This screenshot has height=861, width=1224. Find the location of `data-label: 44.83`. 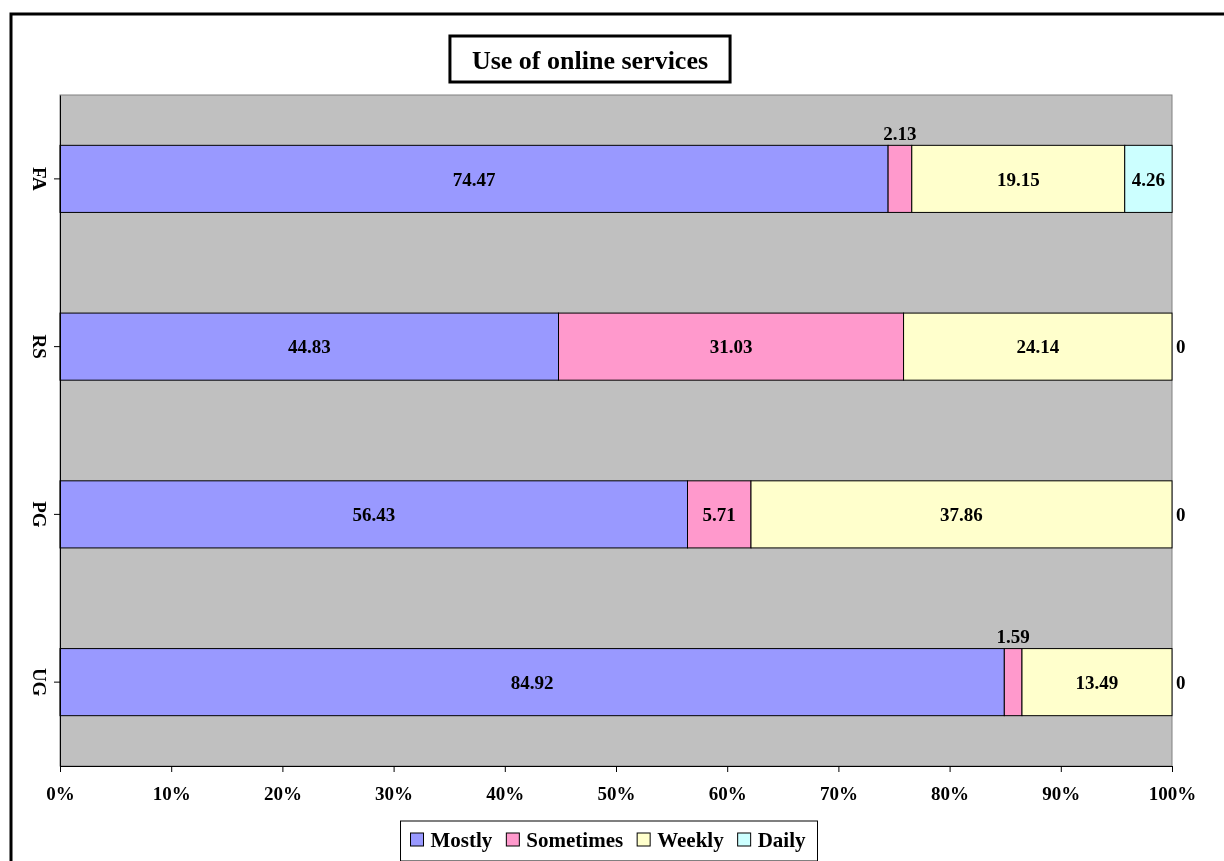

data-label: 44.83 is located at coordinates (309, 347).